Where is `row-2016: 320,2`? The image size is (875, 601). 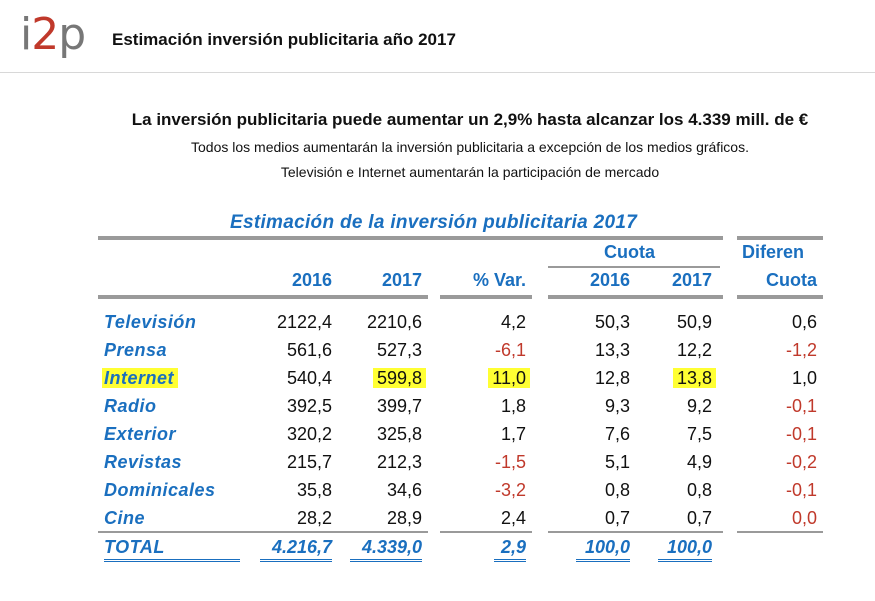
row-2016: 320,2 is located at coordinates (309, 434).